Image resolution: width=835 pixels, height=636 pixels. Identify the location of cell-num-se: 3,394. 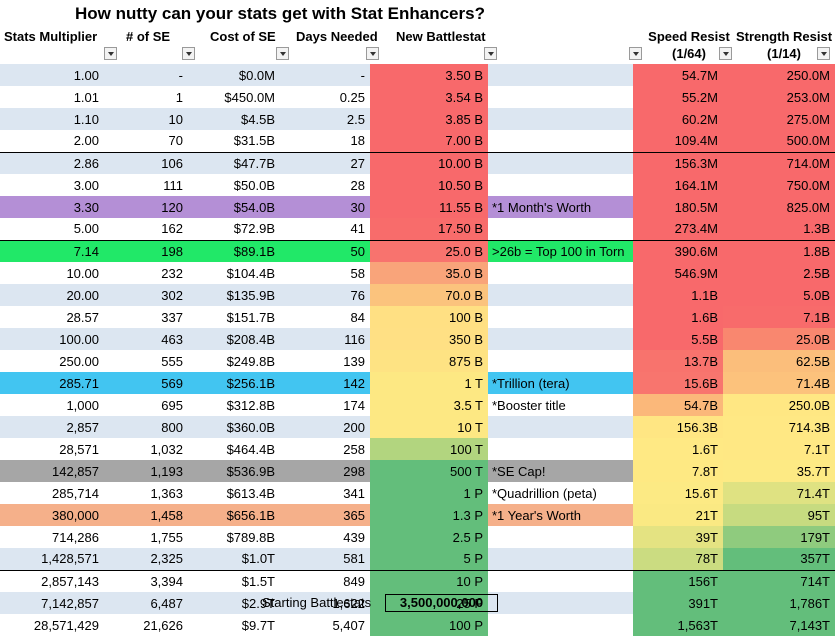
(146, 580).